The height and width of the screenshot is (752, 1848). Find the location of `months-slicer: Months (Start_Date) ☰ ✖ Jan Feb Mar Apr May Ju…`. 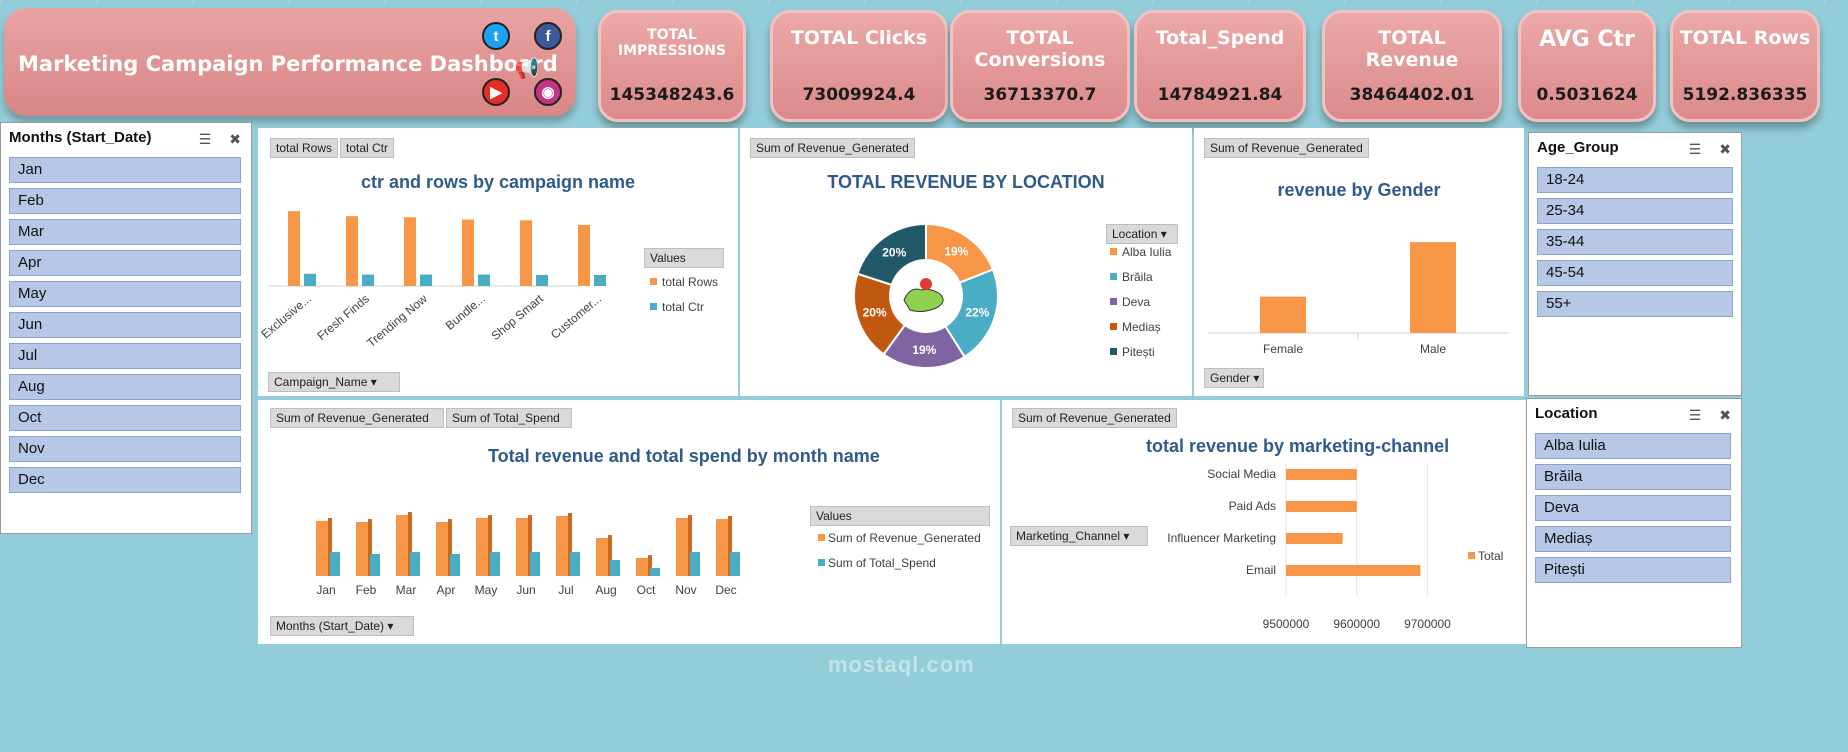

months-slicer: Months (Start_Date) ☰ ✖ Jan Feb Mar Apr May Ju… is located at coordinates (126, 328).